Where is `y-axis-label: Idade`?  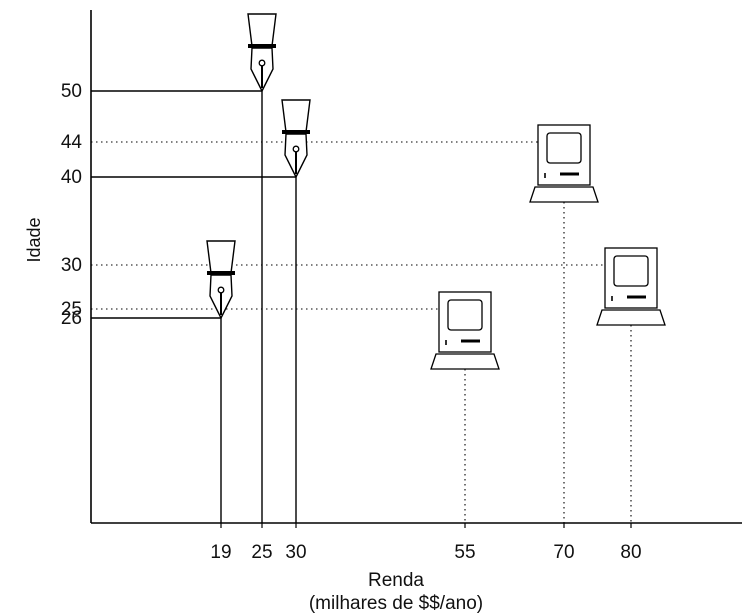
y-axis-label: Idade is located at coordinates (34, 239).